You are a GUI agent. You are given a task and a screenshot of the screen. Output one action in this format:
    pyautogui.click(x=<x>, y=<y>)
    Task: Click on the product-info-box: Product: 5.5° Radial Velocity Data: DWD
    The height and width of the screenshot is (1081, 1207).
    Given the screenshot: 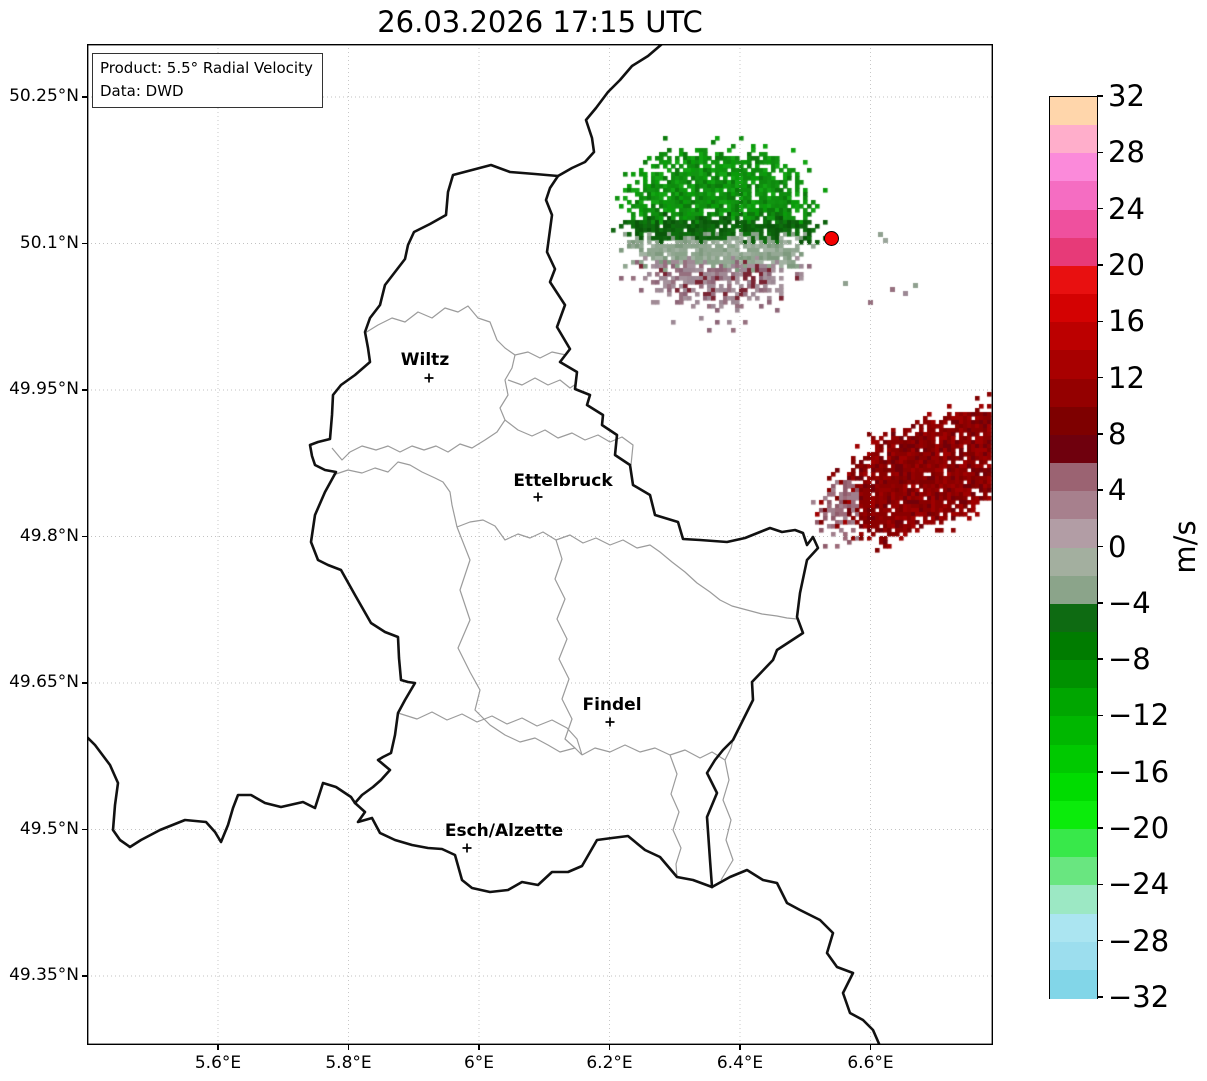 What is the action you would take?
    pyautogui.click(x=207, y=80)
    